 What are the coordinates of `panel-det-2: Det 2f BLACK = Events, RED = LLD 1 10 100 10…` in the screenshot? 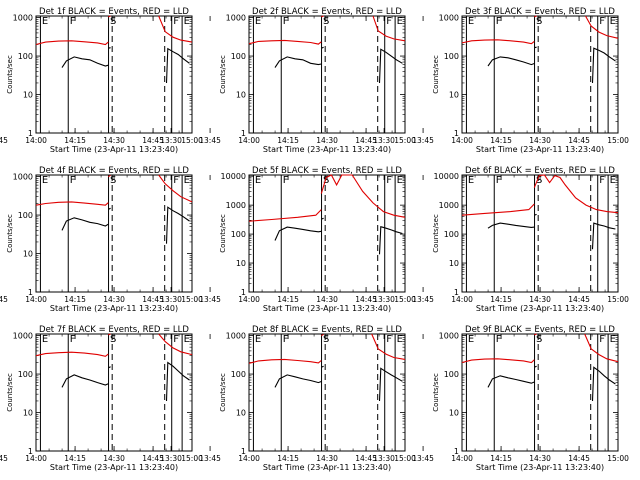 It's located at (288, 80).